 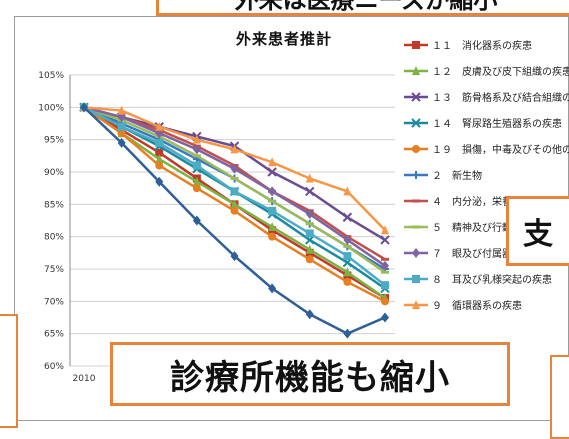 What do you see at coordinates (500, 97) in the screenshot?
I see `legend-label: １３ 筋骨格系及び結合組織の疾患` at bounding box center [500, 97].